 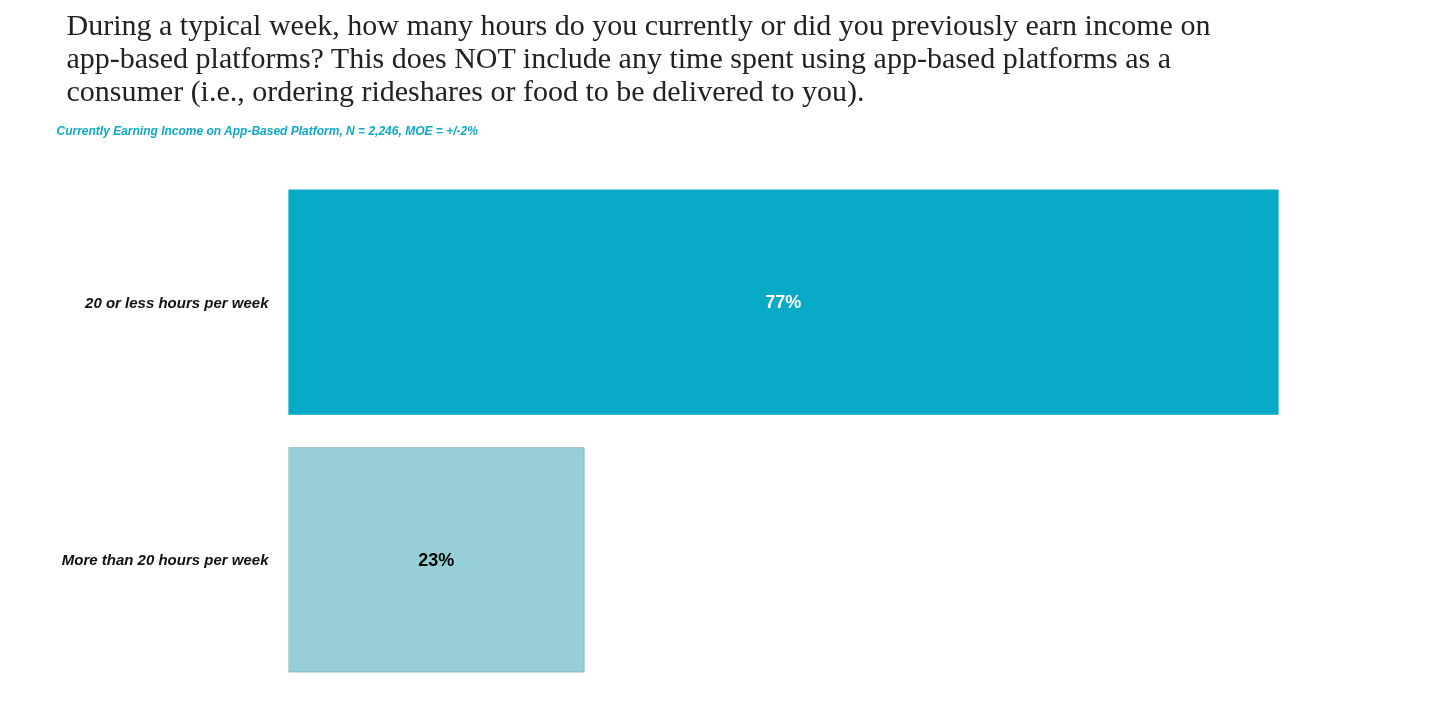 What do you see at coordinates (783, 302) in the screenshot?
I see `data-label: 77%` at bounding box center [783, 302].